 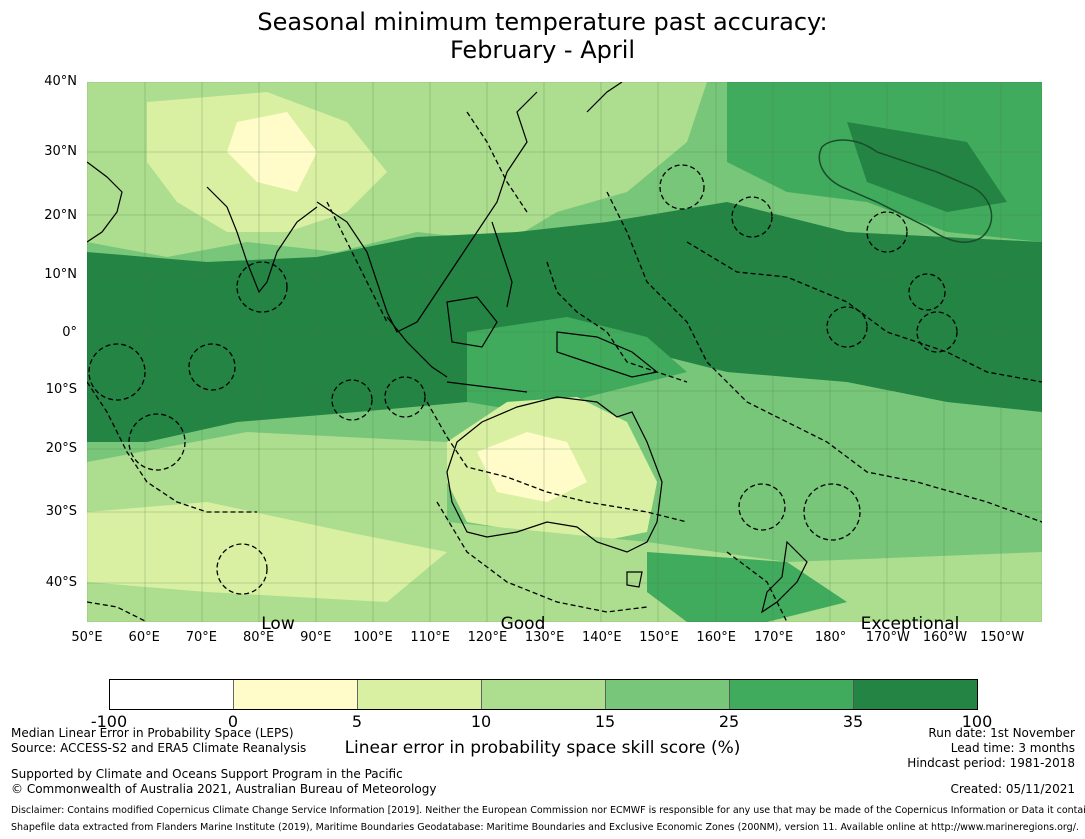 What do you see at coordinates (258, 637) in the screenshot?
I see `longitude-label: 80°E` at bounding box center [258, 637].